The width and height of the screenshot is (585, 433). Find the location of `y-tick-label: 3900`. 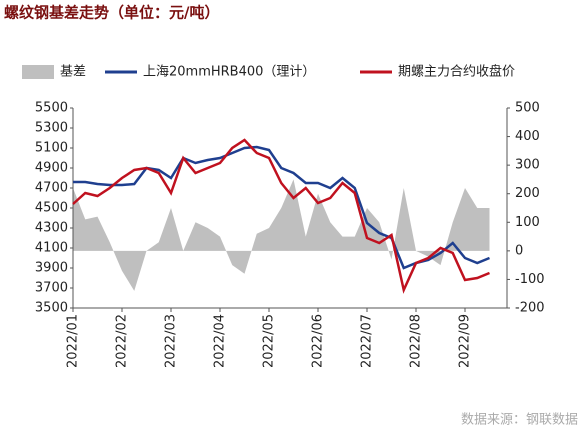

y-tick-label: 3900 is located at coordinates (51, 268).